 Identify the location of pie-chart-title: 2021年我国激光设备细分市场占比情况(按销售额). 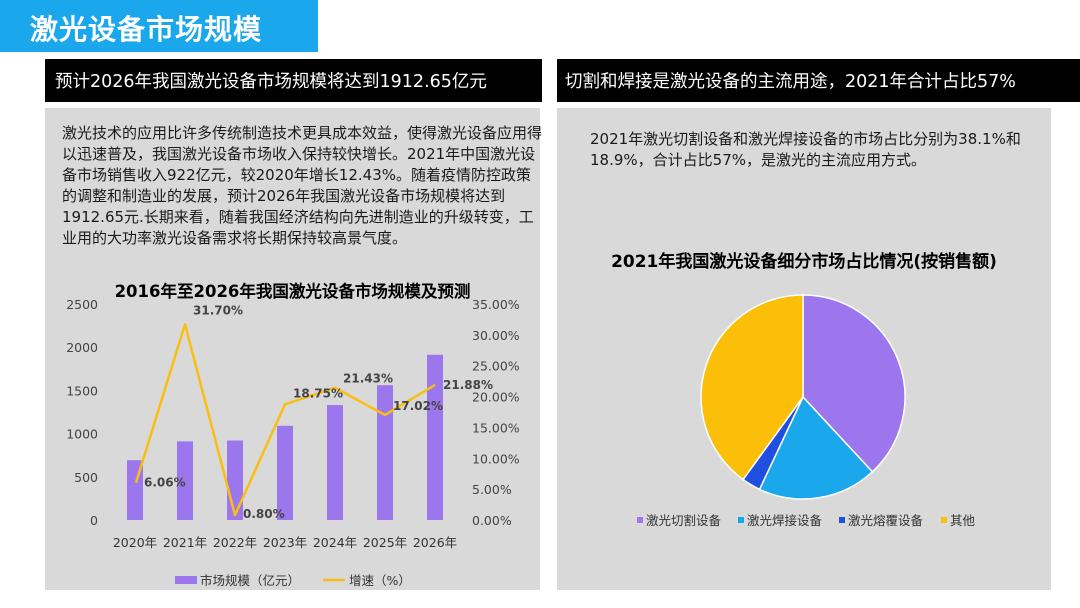
(804, 262).